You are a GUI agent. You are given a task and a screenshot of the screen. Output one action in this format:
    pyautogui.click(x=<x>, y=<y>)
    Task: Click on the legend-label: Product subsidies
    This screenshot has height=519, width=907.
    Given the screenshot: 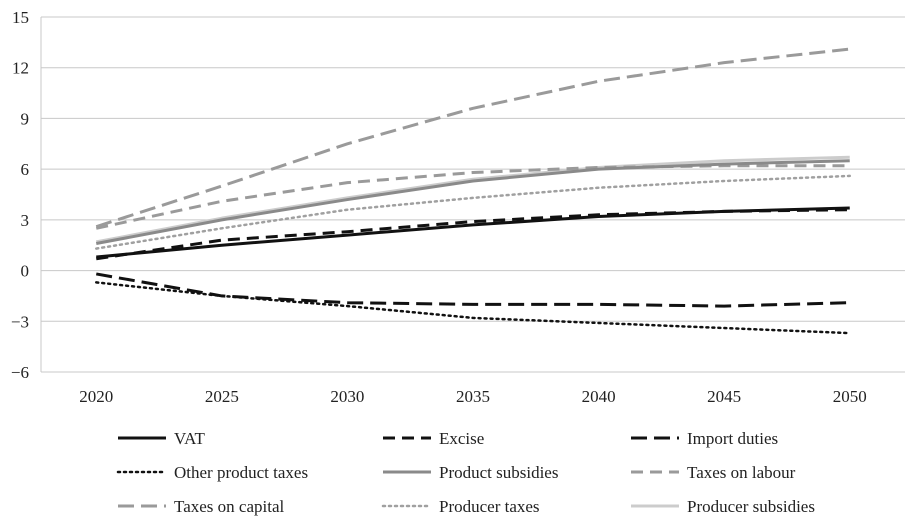 What is the action you would take?
    pyautogui.click(x=498, y=472)
    